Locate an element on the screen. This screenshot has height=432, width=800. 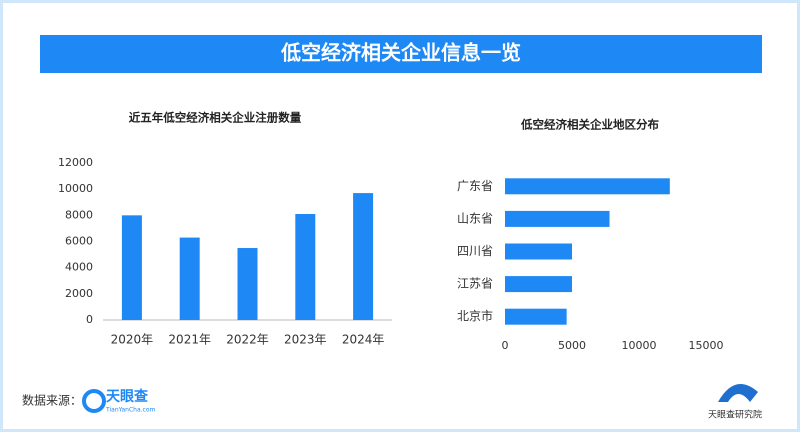
y-tick-label: 10000 is located at coordinates (75, 188).